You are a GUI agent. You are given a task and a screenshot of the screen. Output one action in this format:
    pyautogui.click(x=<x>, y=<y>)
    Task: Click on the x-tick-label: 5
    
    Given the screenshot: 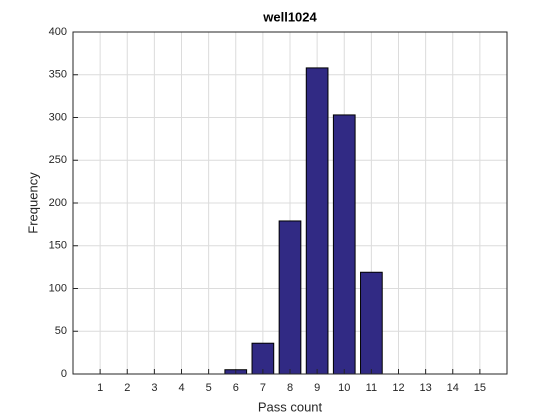 What is the action you would take?
    pyautogui.click(x=209, y=388)
    